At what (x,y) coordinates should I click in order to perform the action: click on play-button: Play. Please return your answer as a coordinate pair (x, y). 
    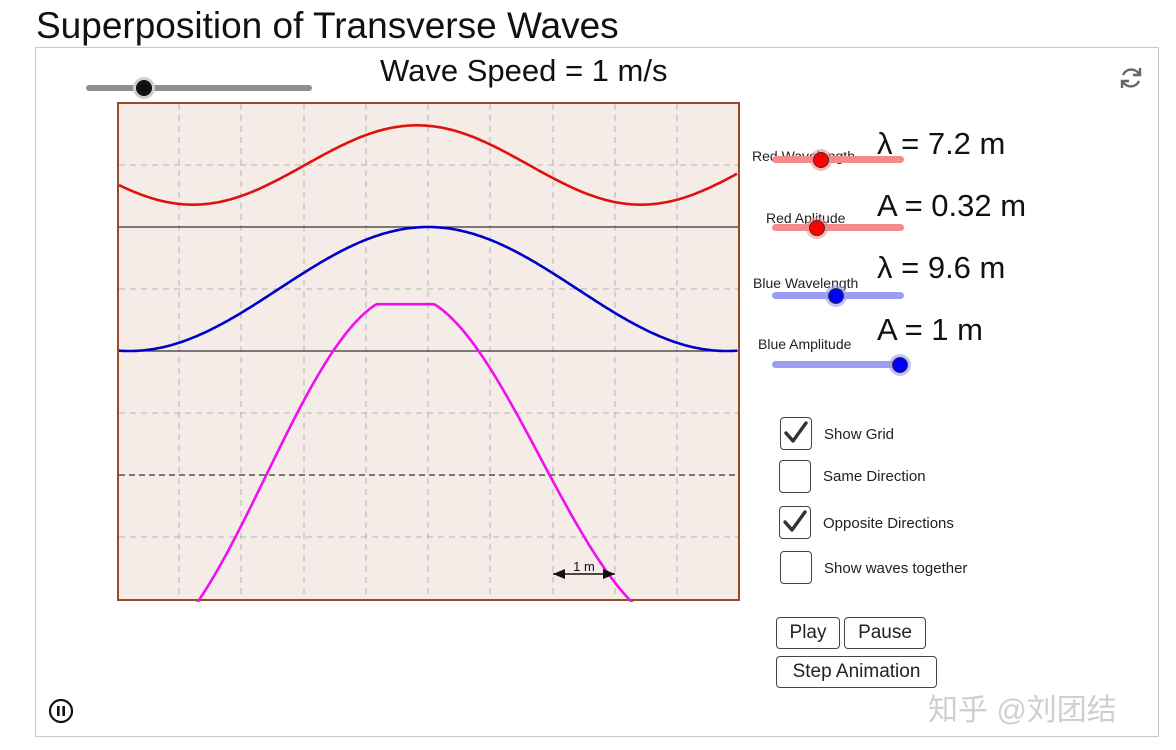
    Looking at the image, I should click on (808, 633).